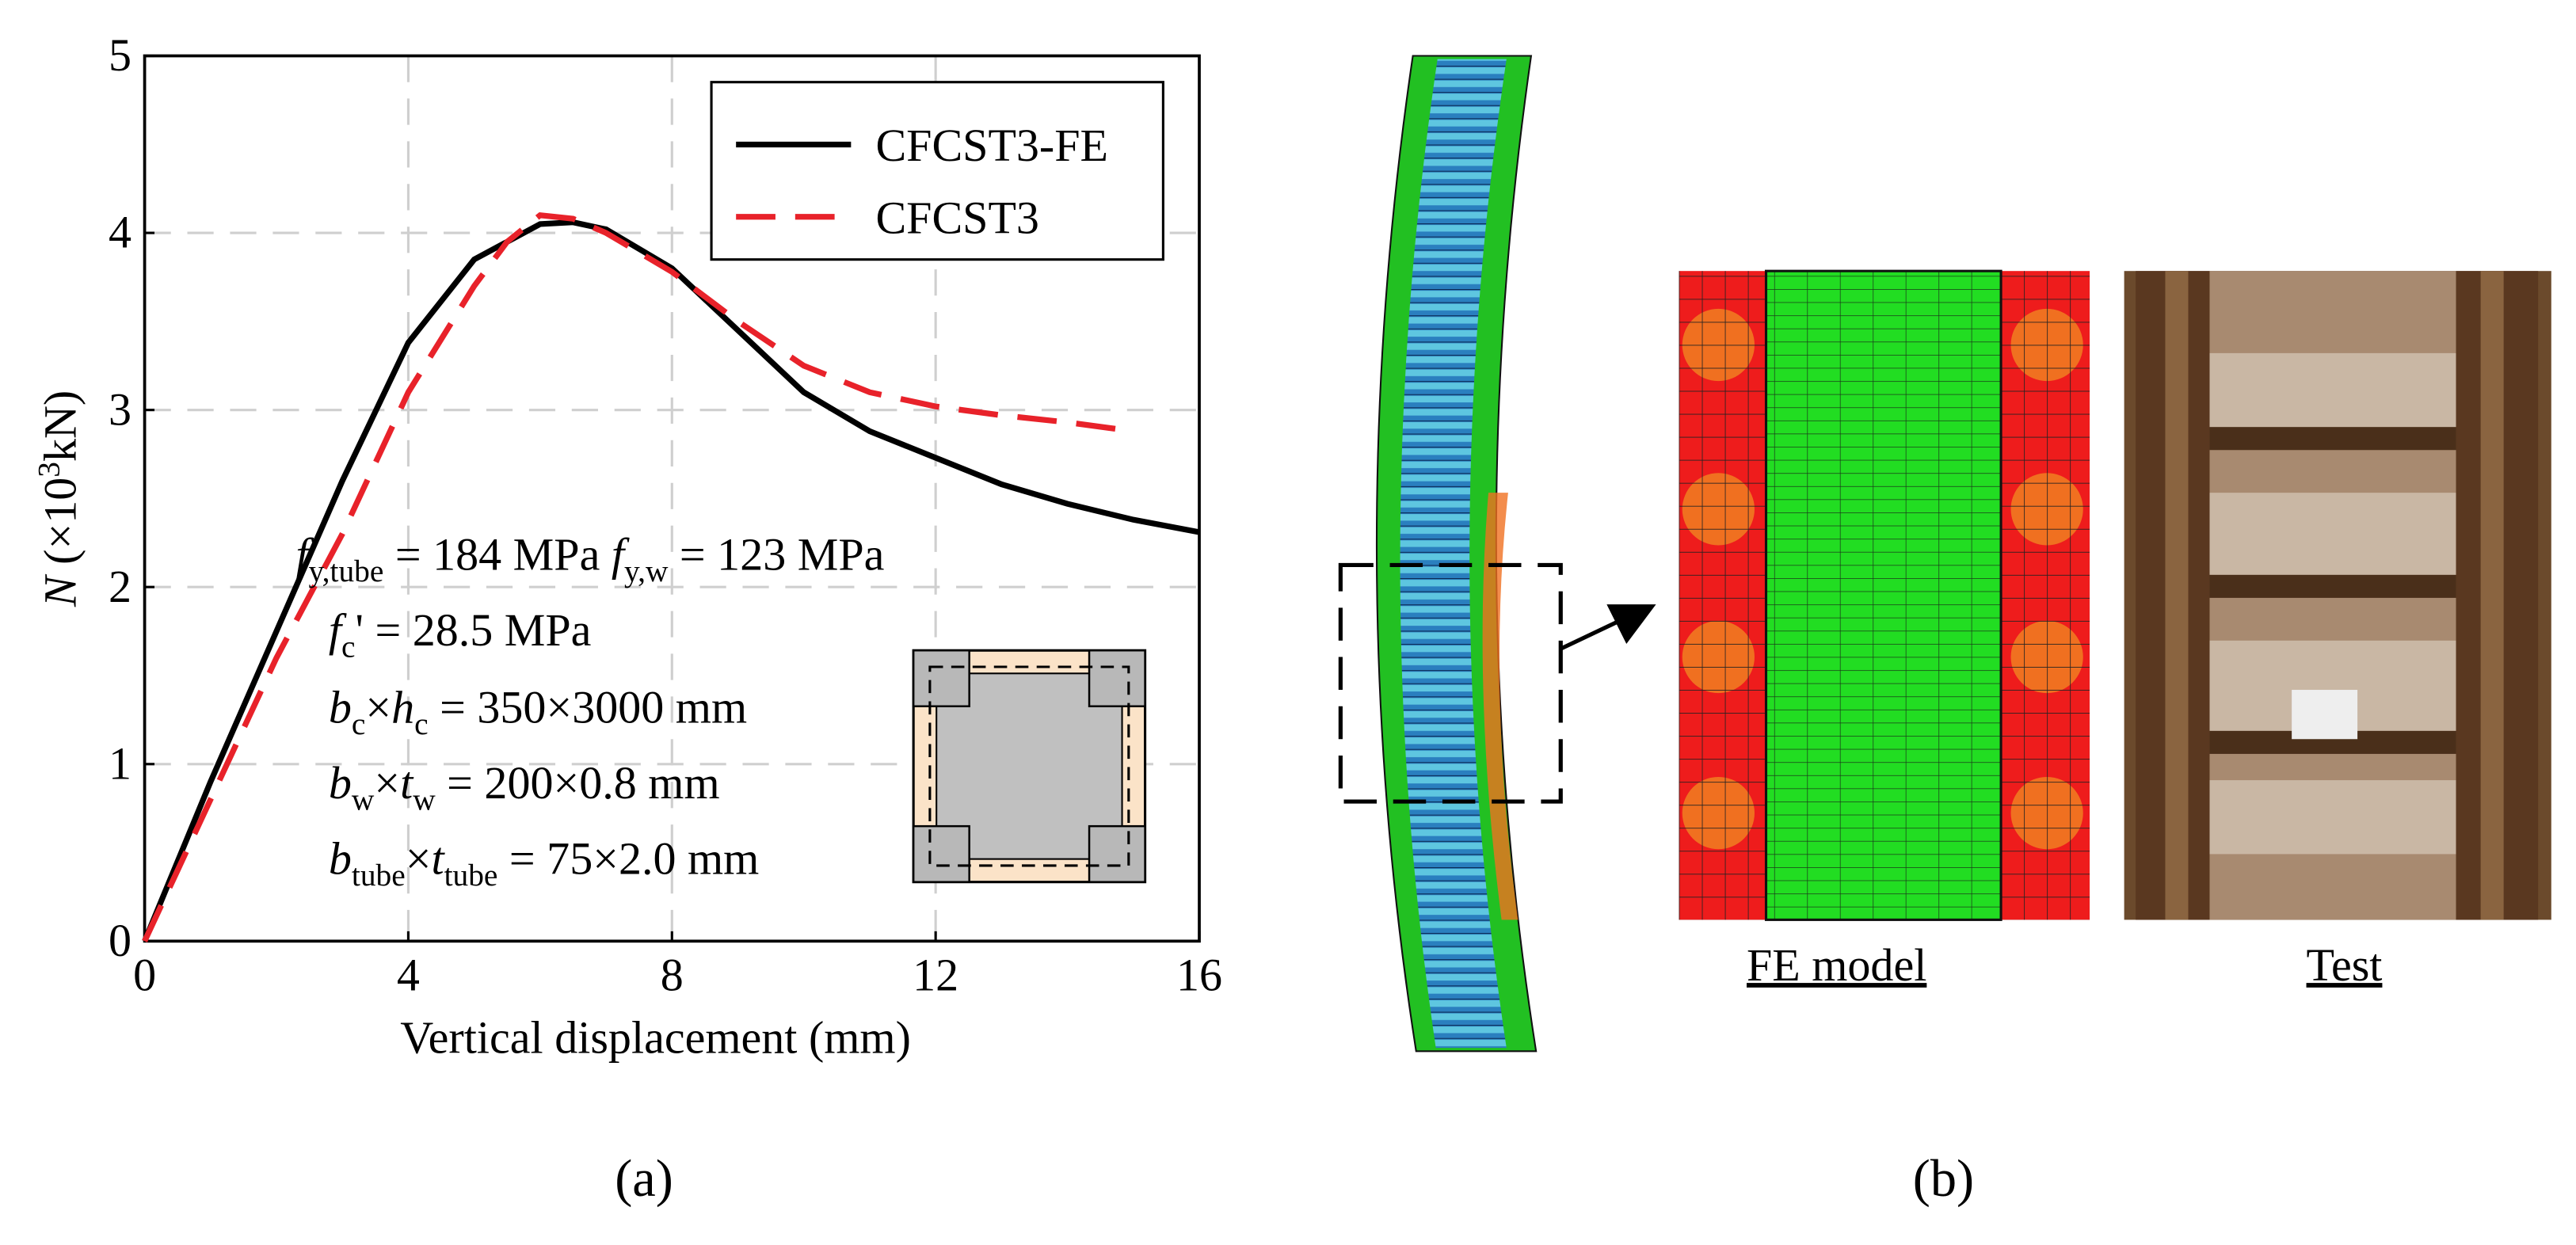  Describe the element at coordinates (2345, 965) in the screenshot. I see `caption: Test` at that location.